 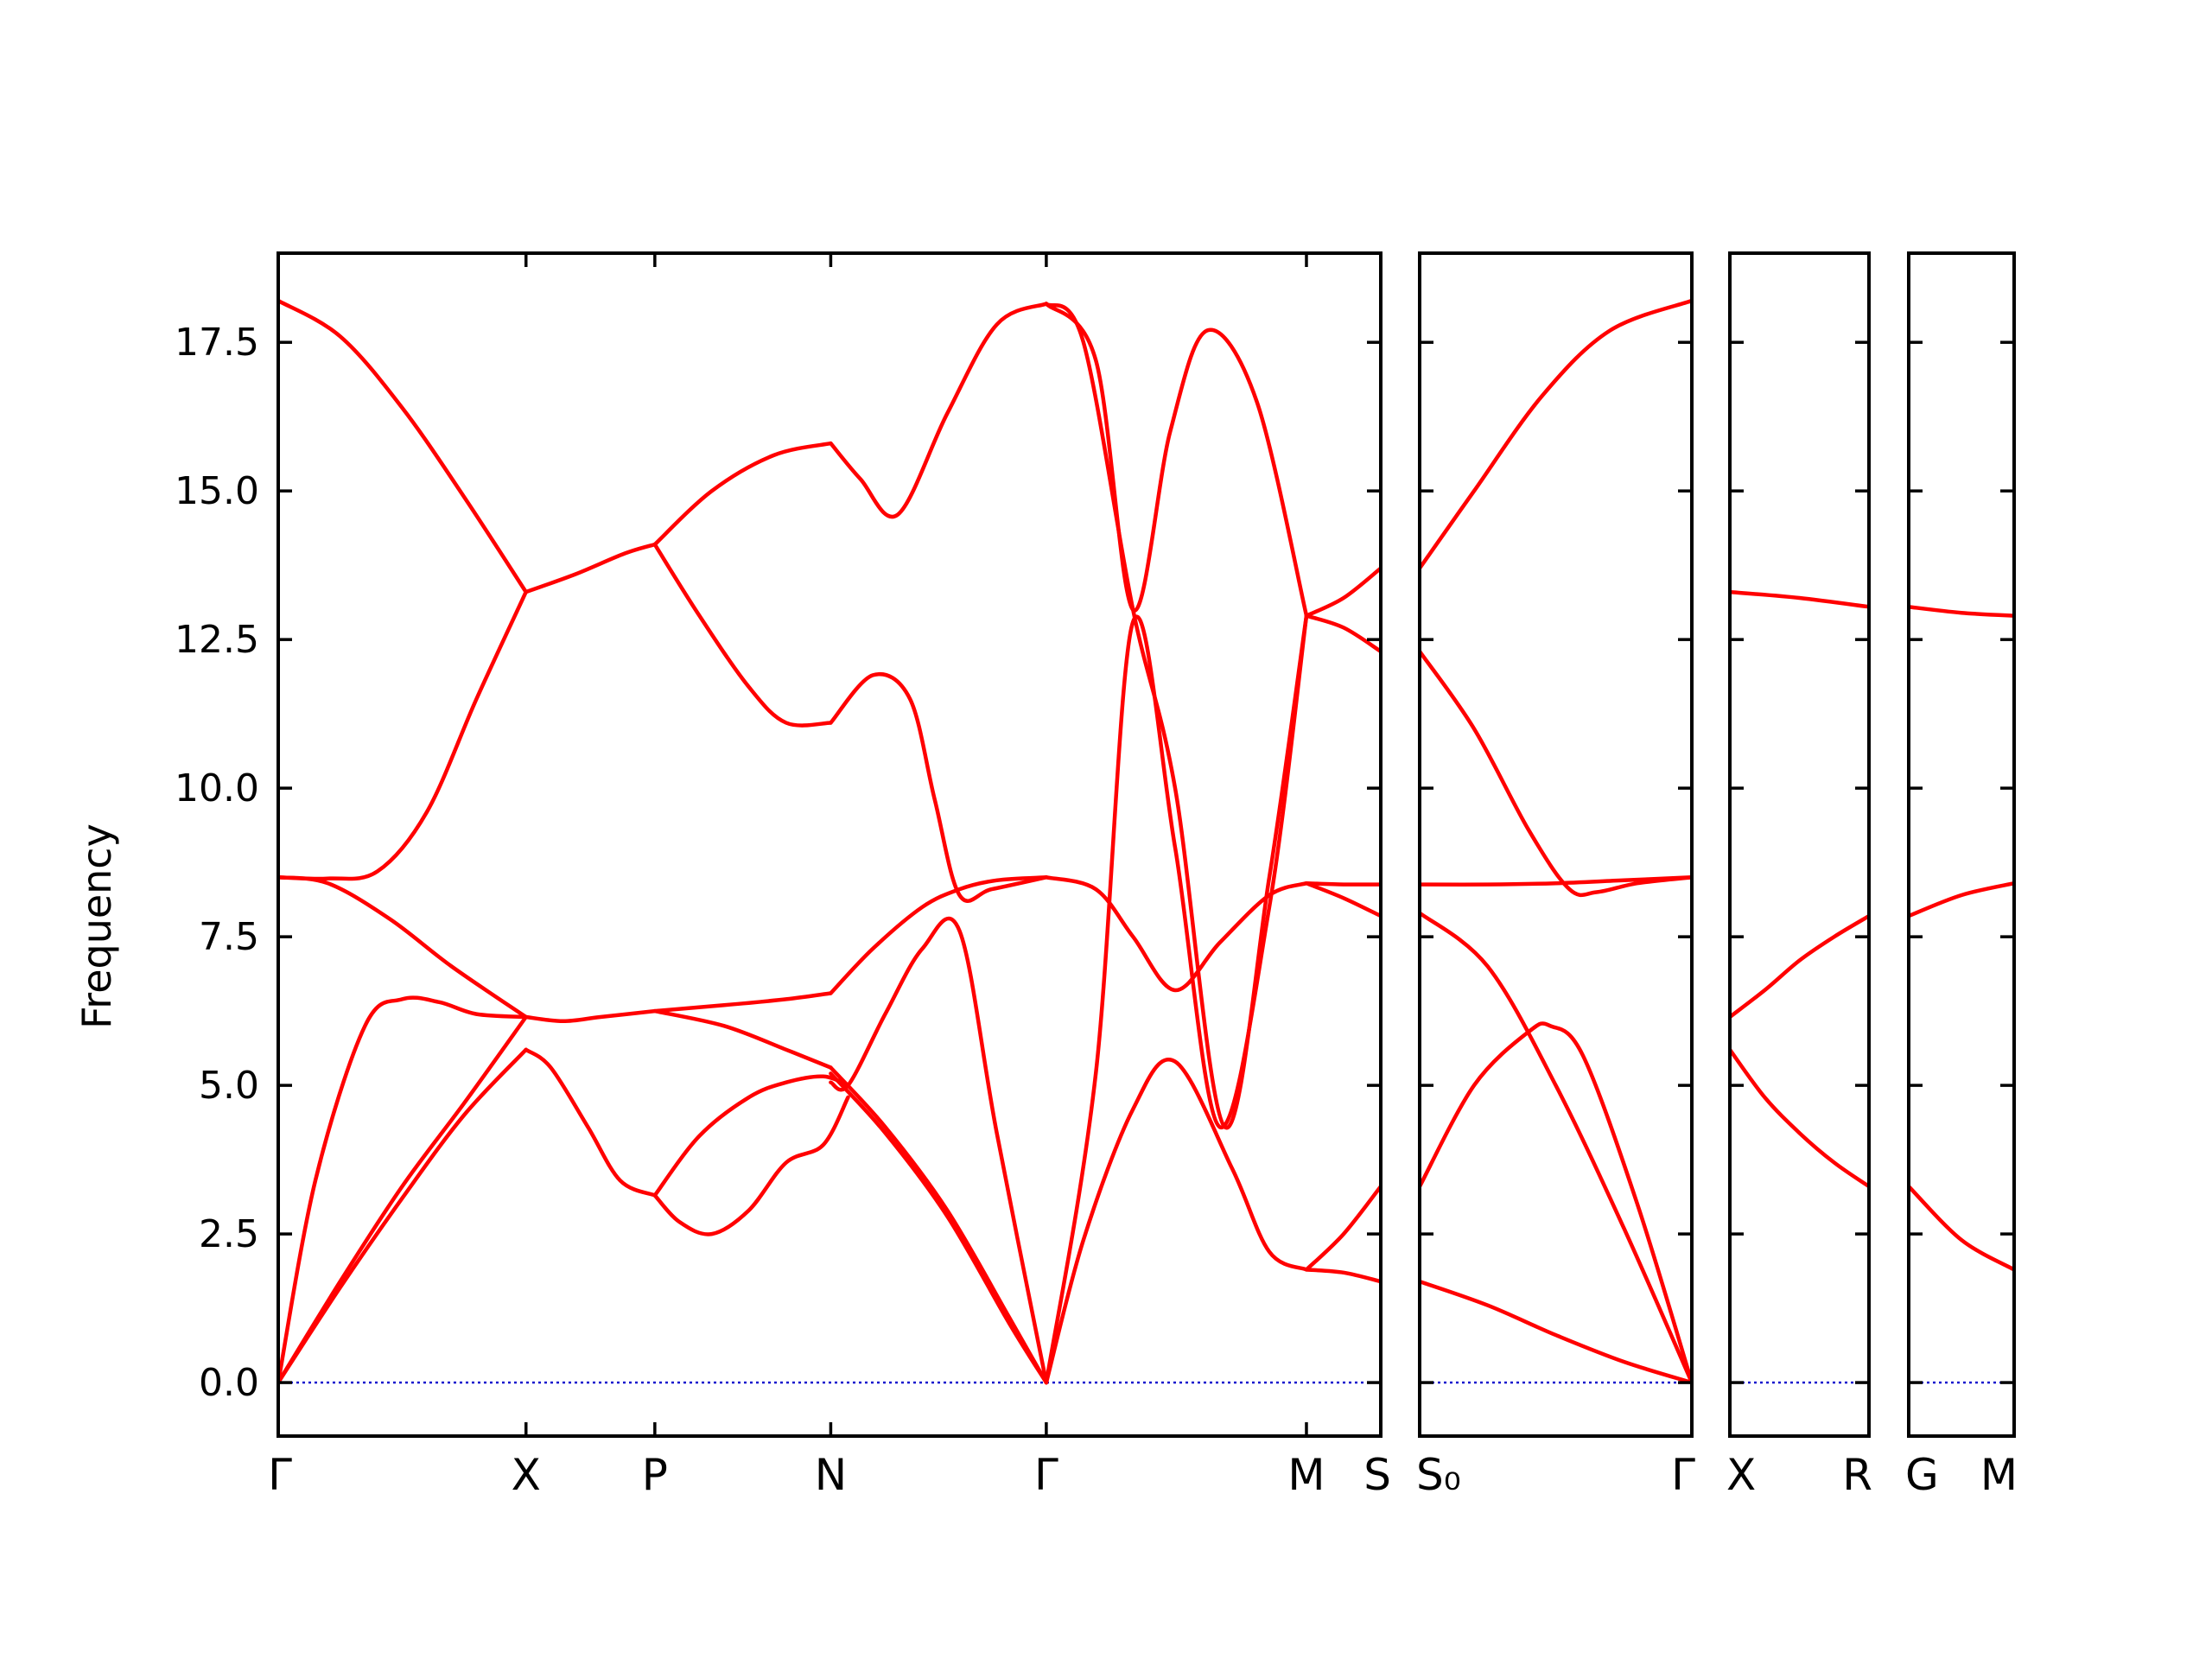 What do you see at coordinates (831, 1475) in the screenshot?
I see `kpoint-label: N` at bounding box center [831, 1475].